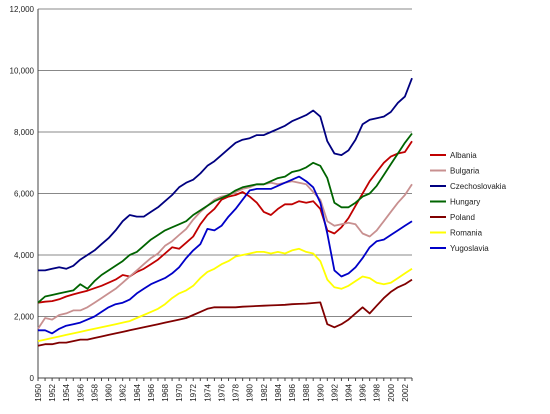 This screenshot has height=414, width=550. Describe the element at coordinates (250, 392) in the screenshot. I see `x-tick-label: 1980` at that location.